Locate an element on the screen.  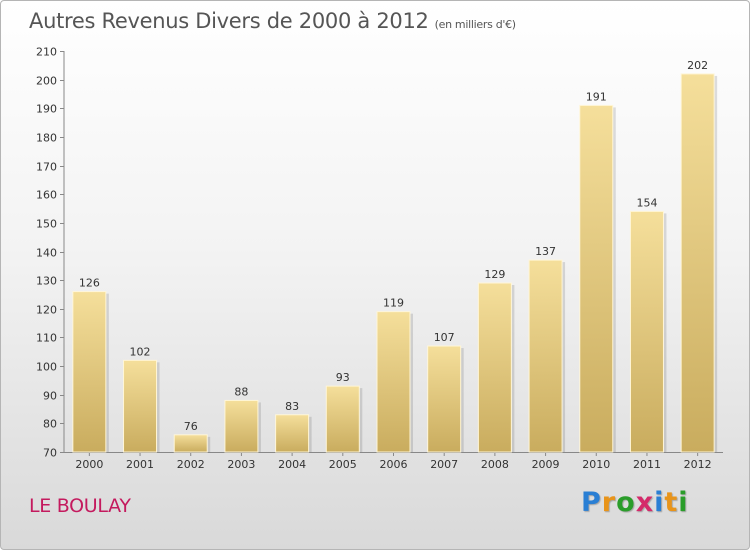
y-tick-label: 110 is located at coordinates (46, 338).